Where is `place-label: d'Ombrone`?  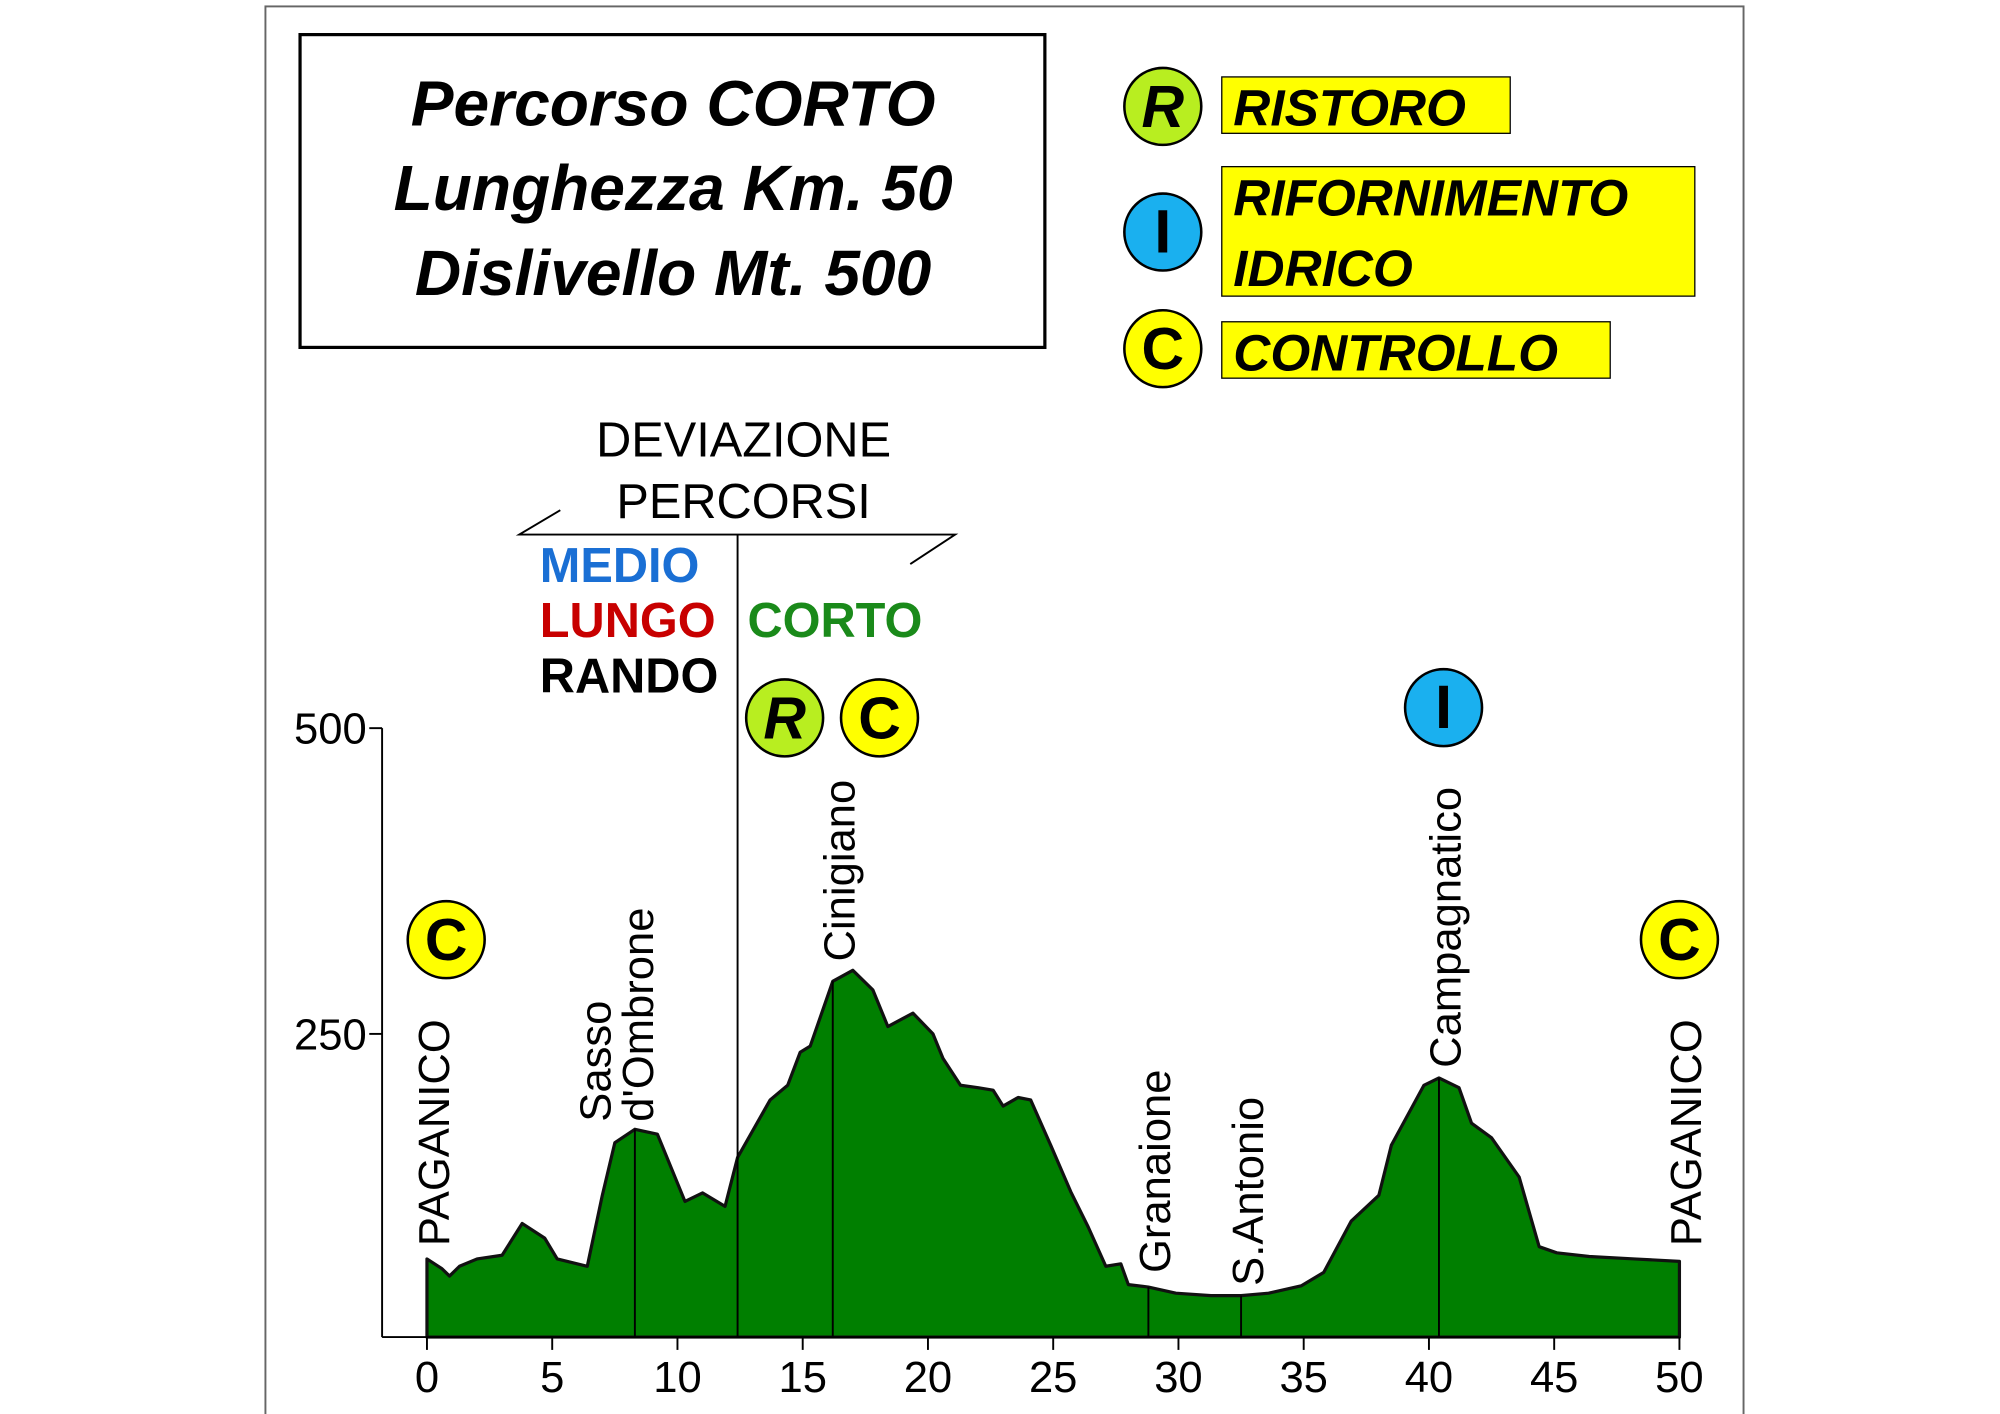
place-label: d'Ombrone is located at coordinates (639, 1014).